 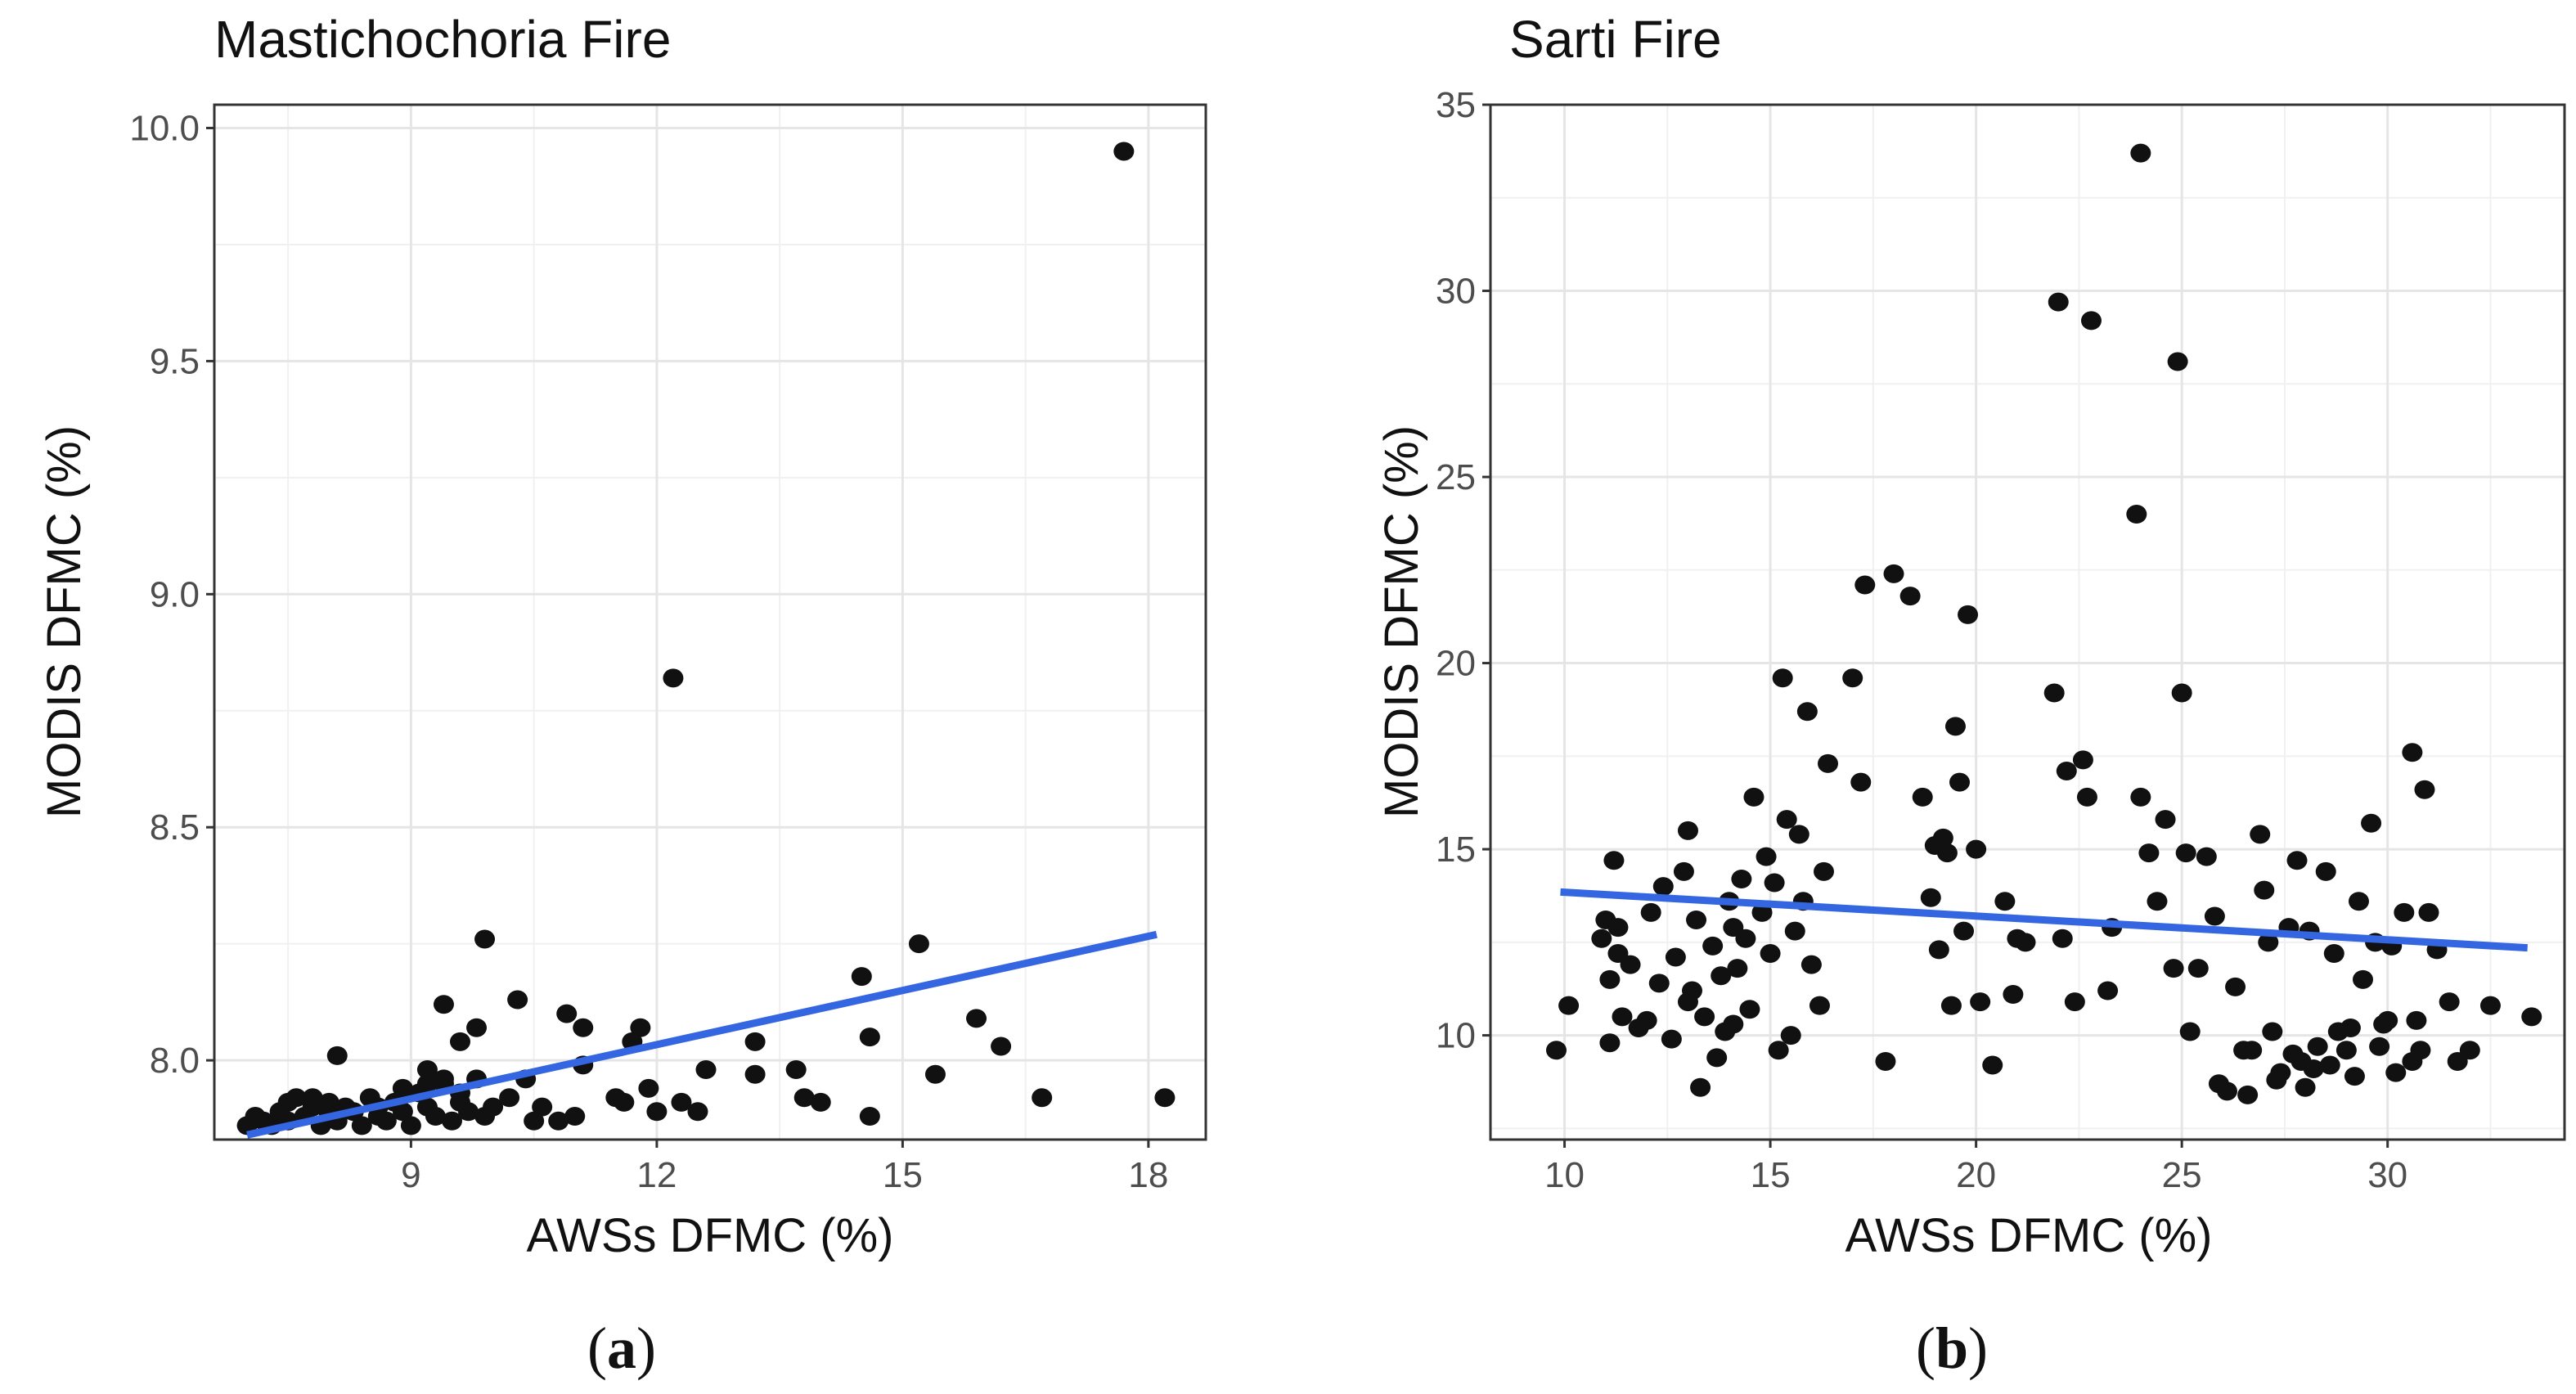 I want to click on plot-a-y-tick-label: 9.5, so click(x=175, y=361).